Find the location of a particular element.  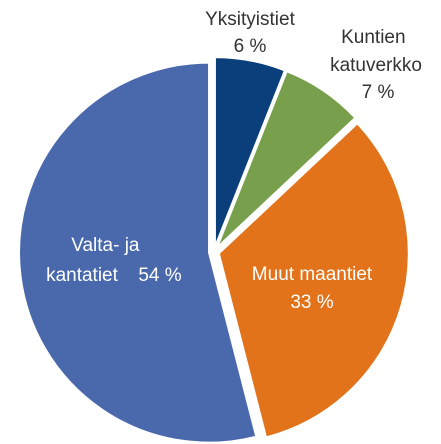

label-line: Valta- ja is located at coordinates (108, 245).